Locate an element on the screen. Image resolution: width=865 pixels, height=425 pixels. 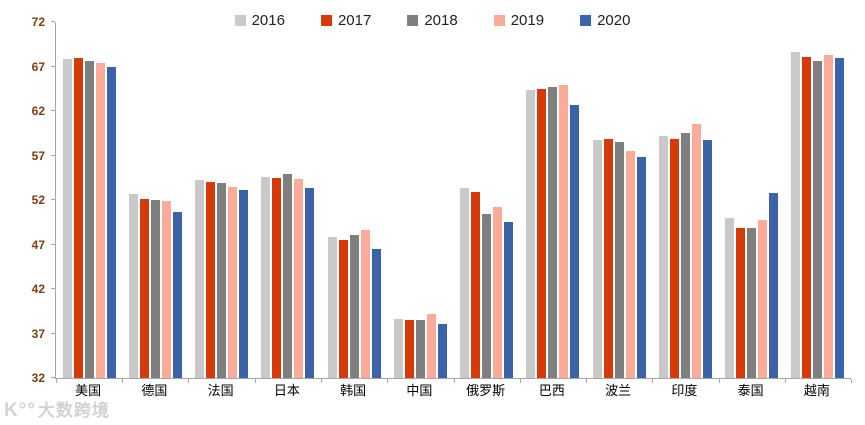
bar-2016-韩国 is located at coordinates (332, 307).